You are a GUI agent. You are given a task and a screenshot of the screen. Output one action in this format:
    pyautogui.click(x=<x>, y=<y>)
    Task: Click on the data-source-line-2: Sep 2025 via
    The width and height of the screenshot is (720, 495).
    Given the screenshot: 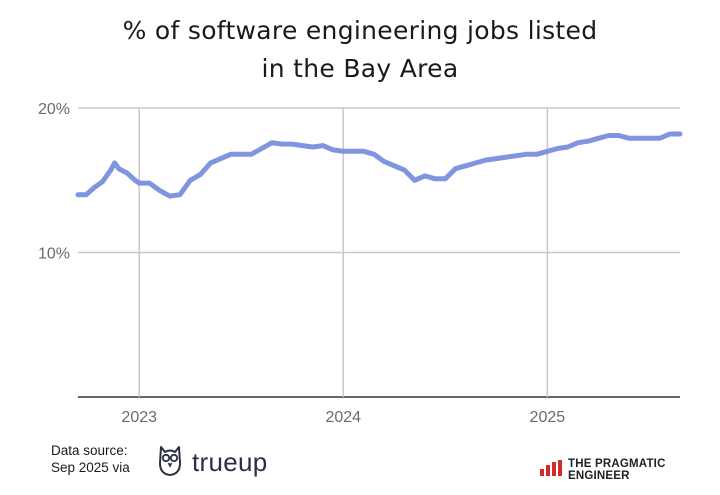 What is the action you would take?
    pyautogui.click(x=90, y=467)
    